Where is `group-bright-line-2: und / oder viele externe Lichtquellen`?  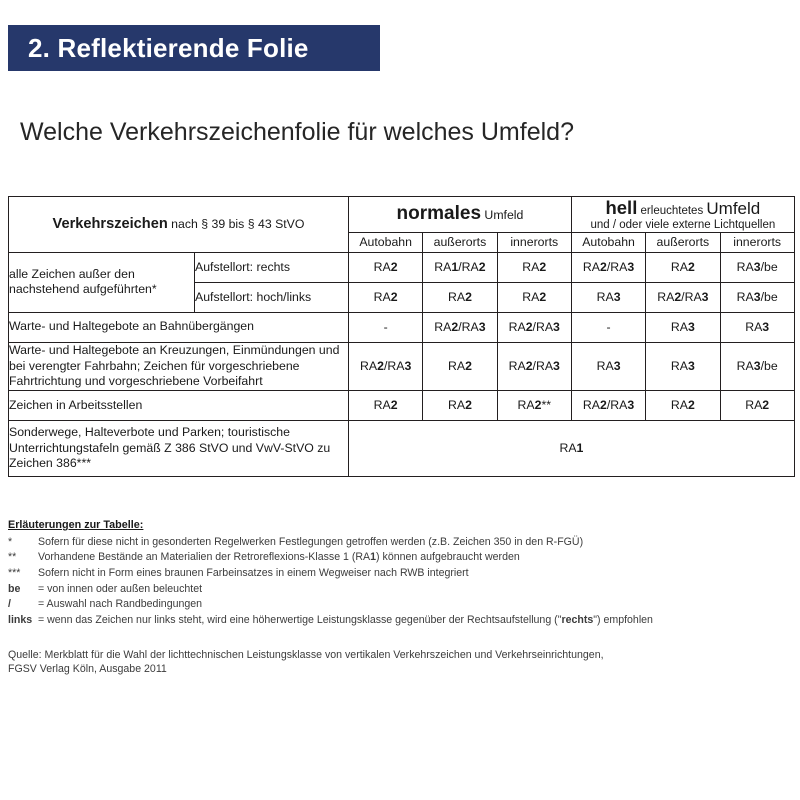
group-bright-line-2: und / oder viele externe Lichtquellen is located at coordinates (683, 224).